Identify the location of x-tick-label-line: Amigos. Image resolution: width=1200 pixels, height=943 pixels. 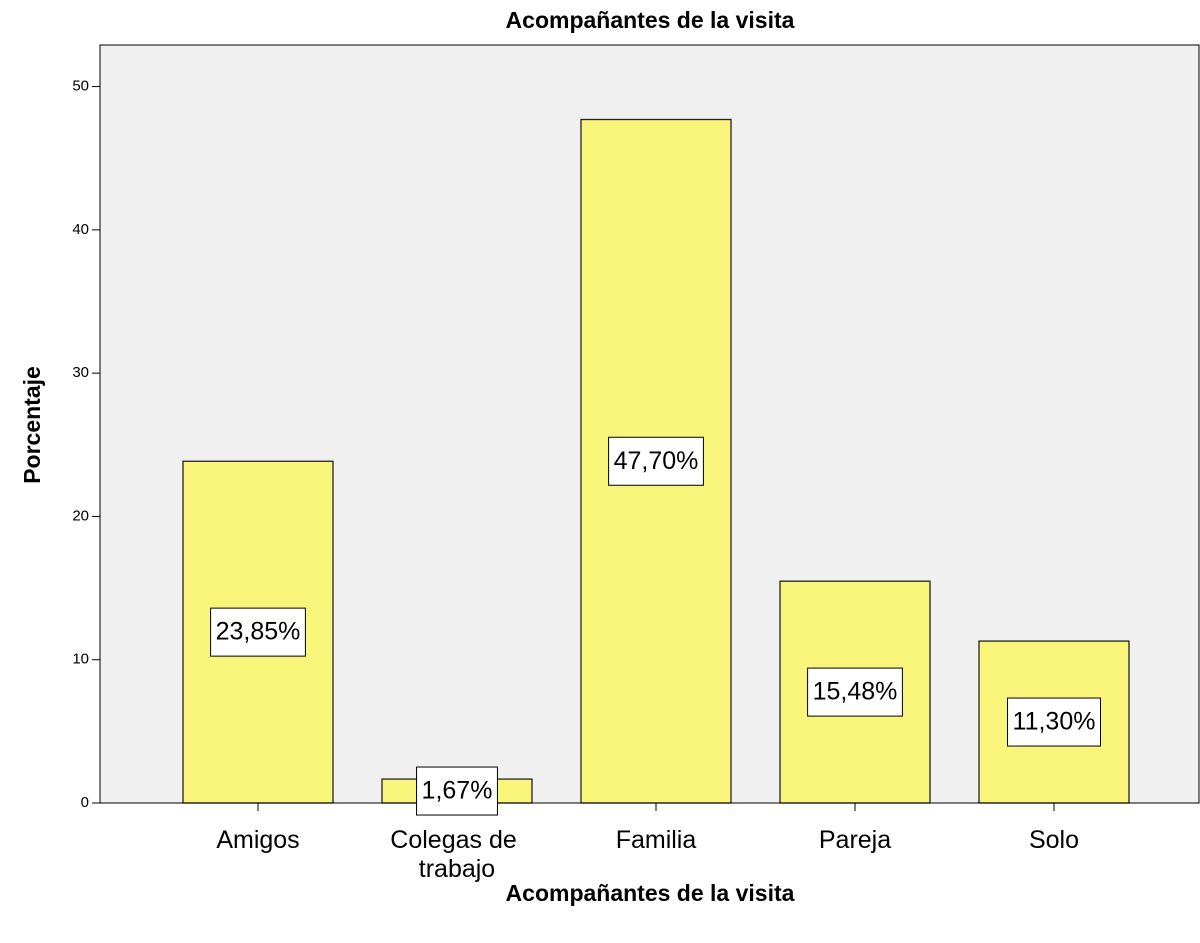
(257, 840).